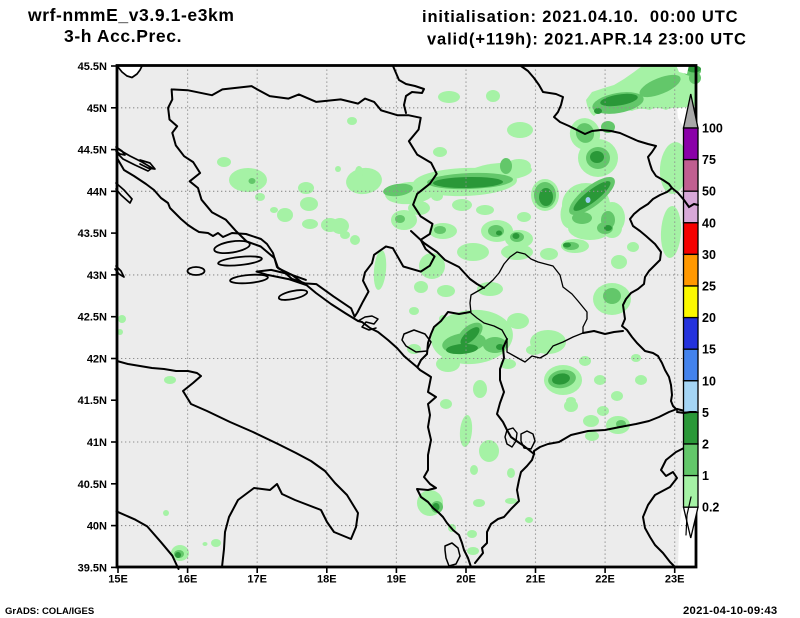 The height and width of the screenshot is (618, 800). Describe the element at coordinates (397, 580) in the screenshot. I see `svg-text: 19E` at that location.